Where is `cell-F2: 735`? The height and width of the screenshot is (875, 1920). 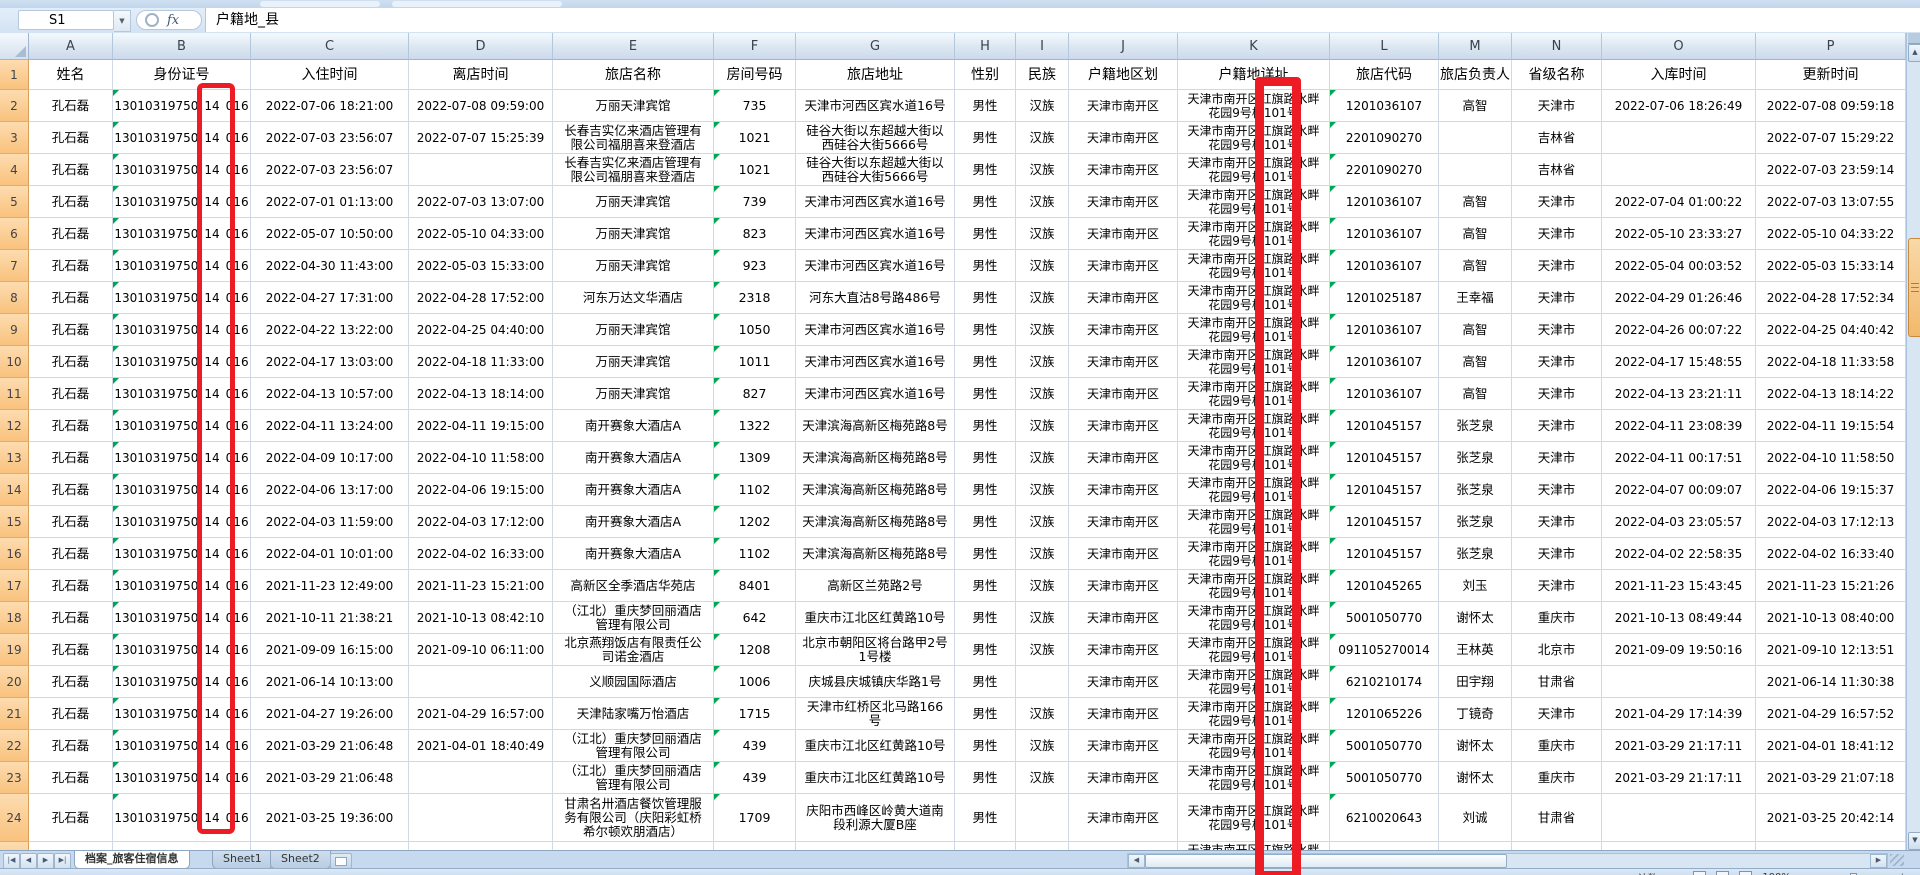
cell-F2: 735 is located at coordinates (755, 106).